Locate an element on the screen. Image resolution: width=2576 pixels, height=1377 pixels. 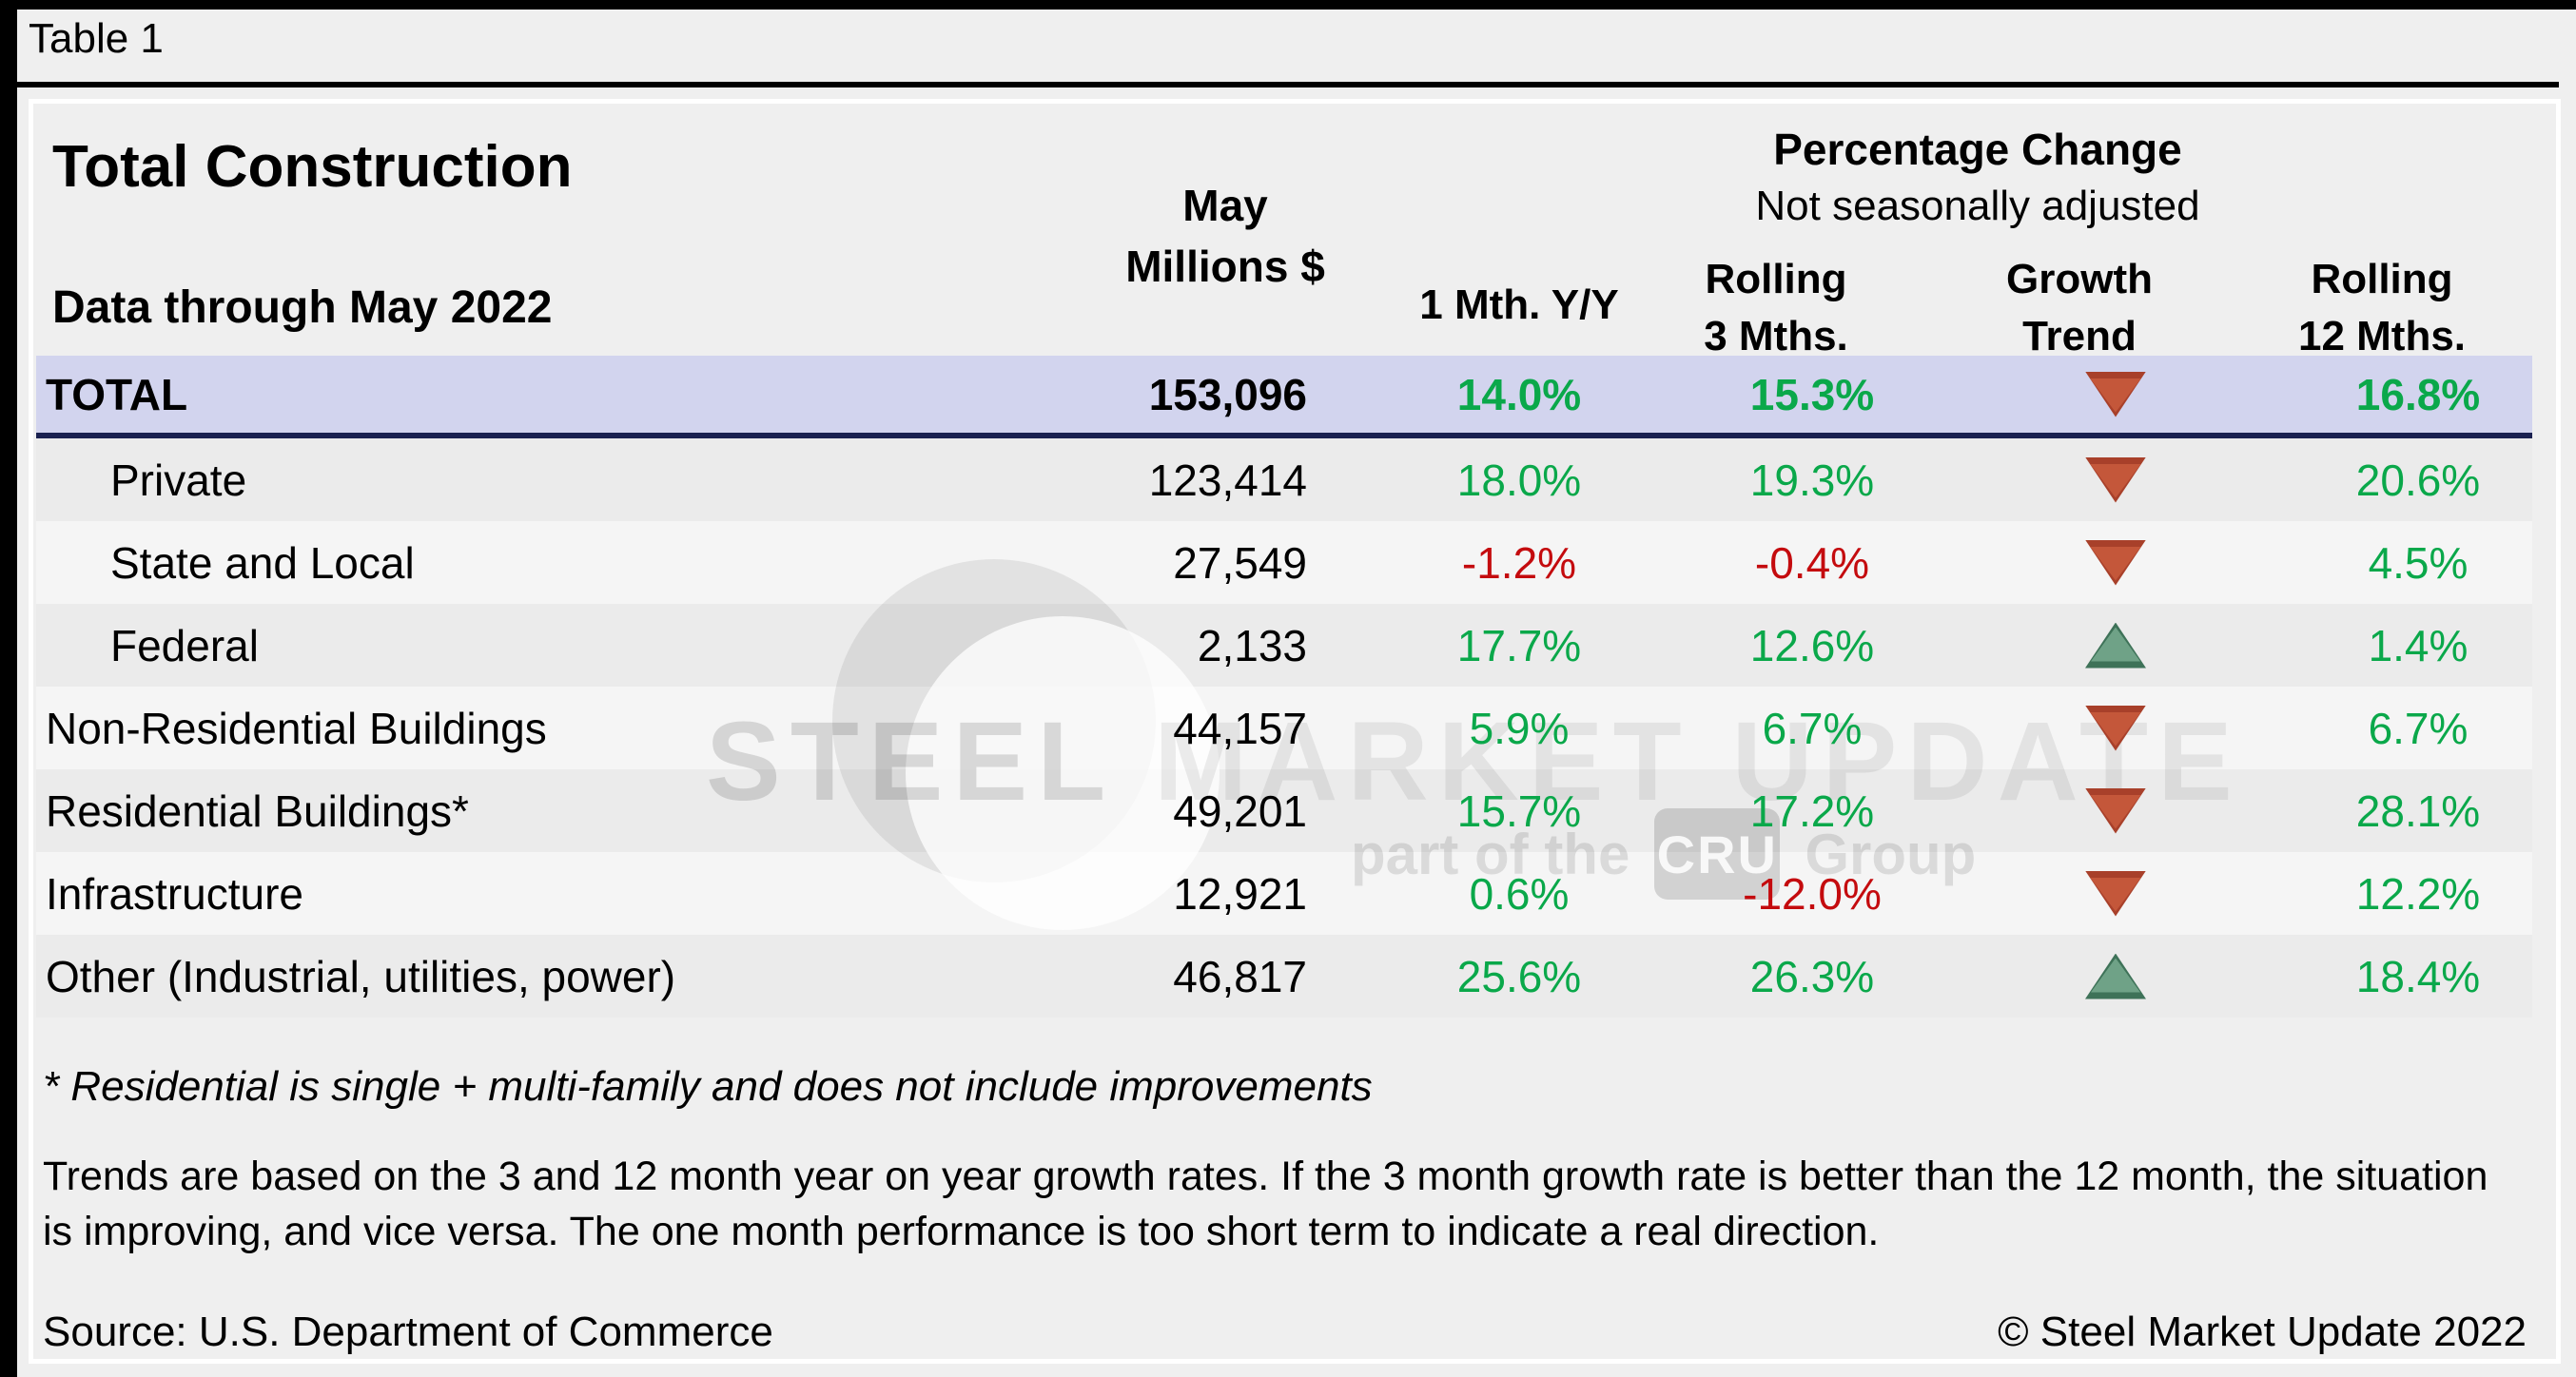
table-row-private: Private 123,414 18.0% 19.3% 20.6% is located at coordinates (1284, 479).